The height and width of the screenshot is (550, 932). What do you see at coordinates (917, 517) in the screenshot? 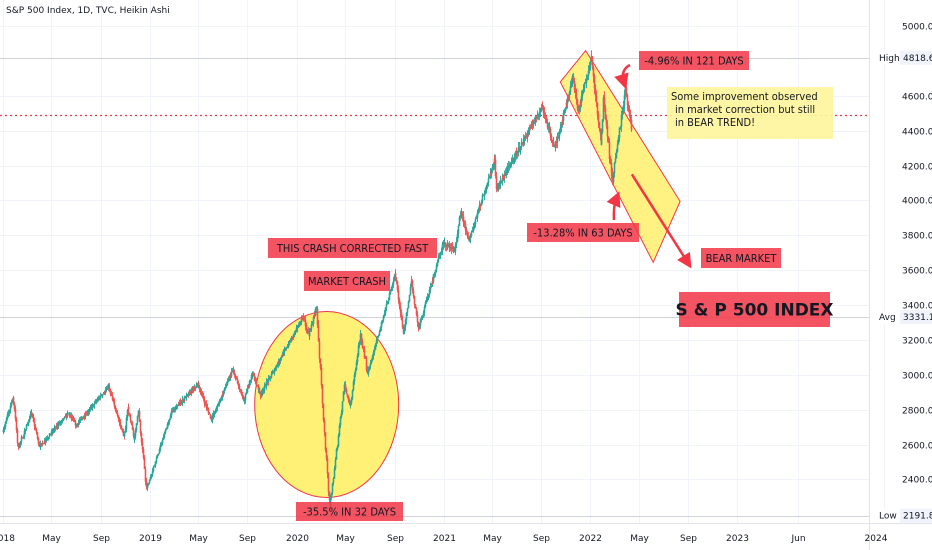
I see `axis-badge-value: 2191.86` at bounding box center [917, 517].